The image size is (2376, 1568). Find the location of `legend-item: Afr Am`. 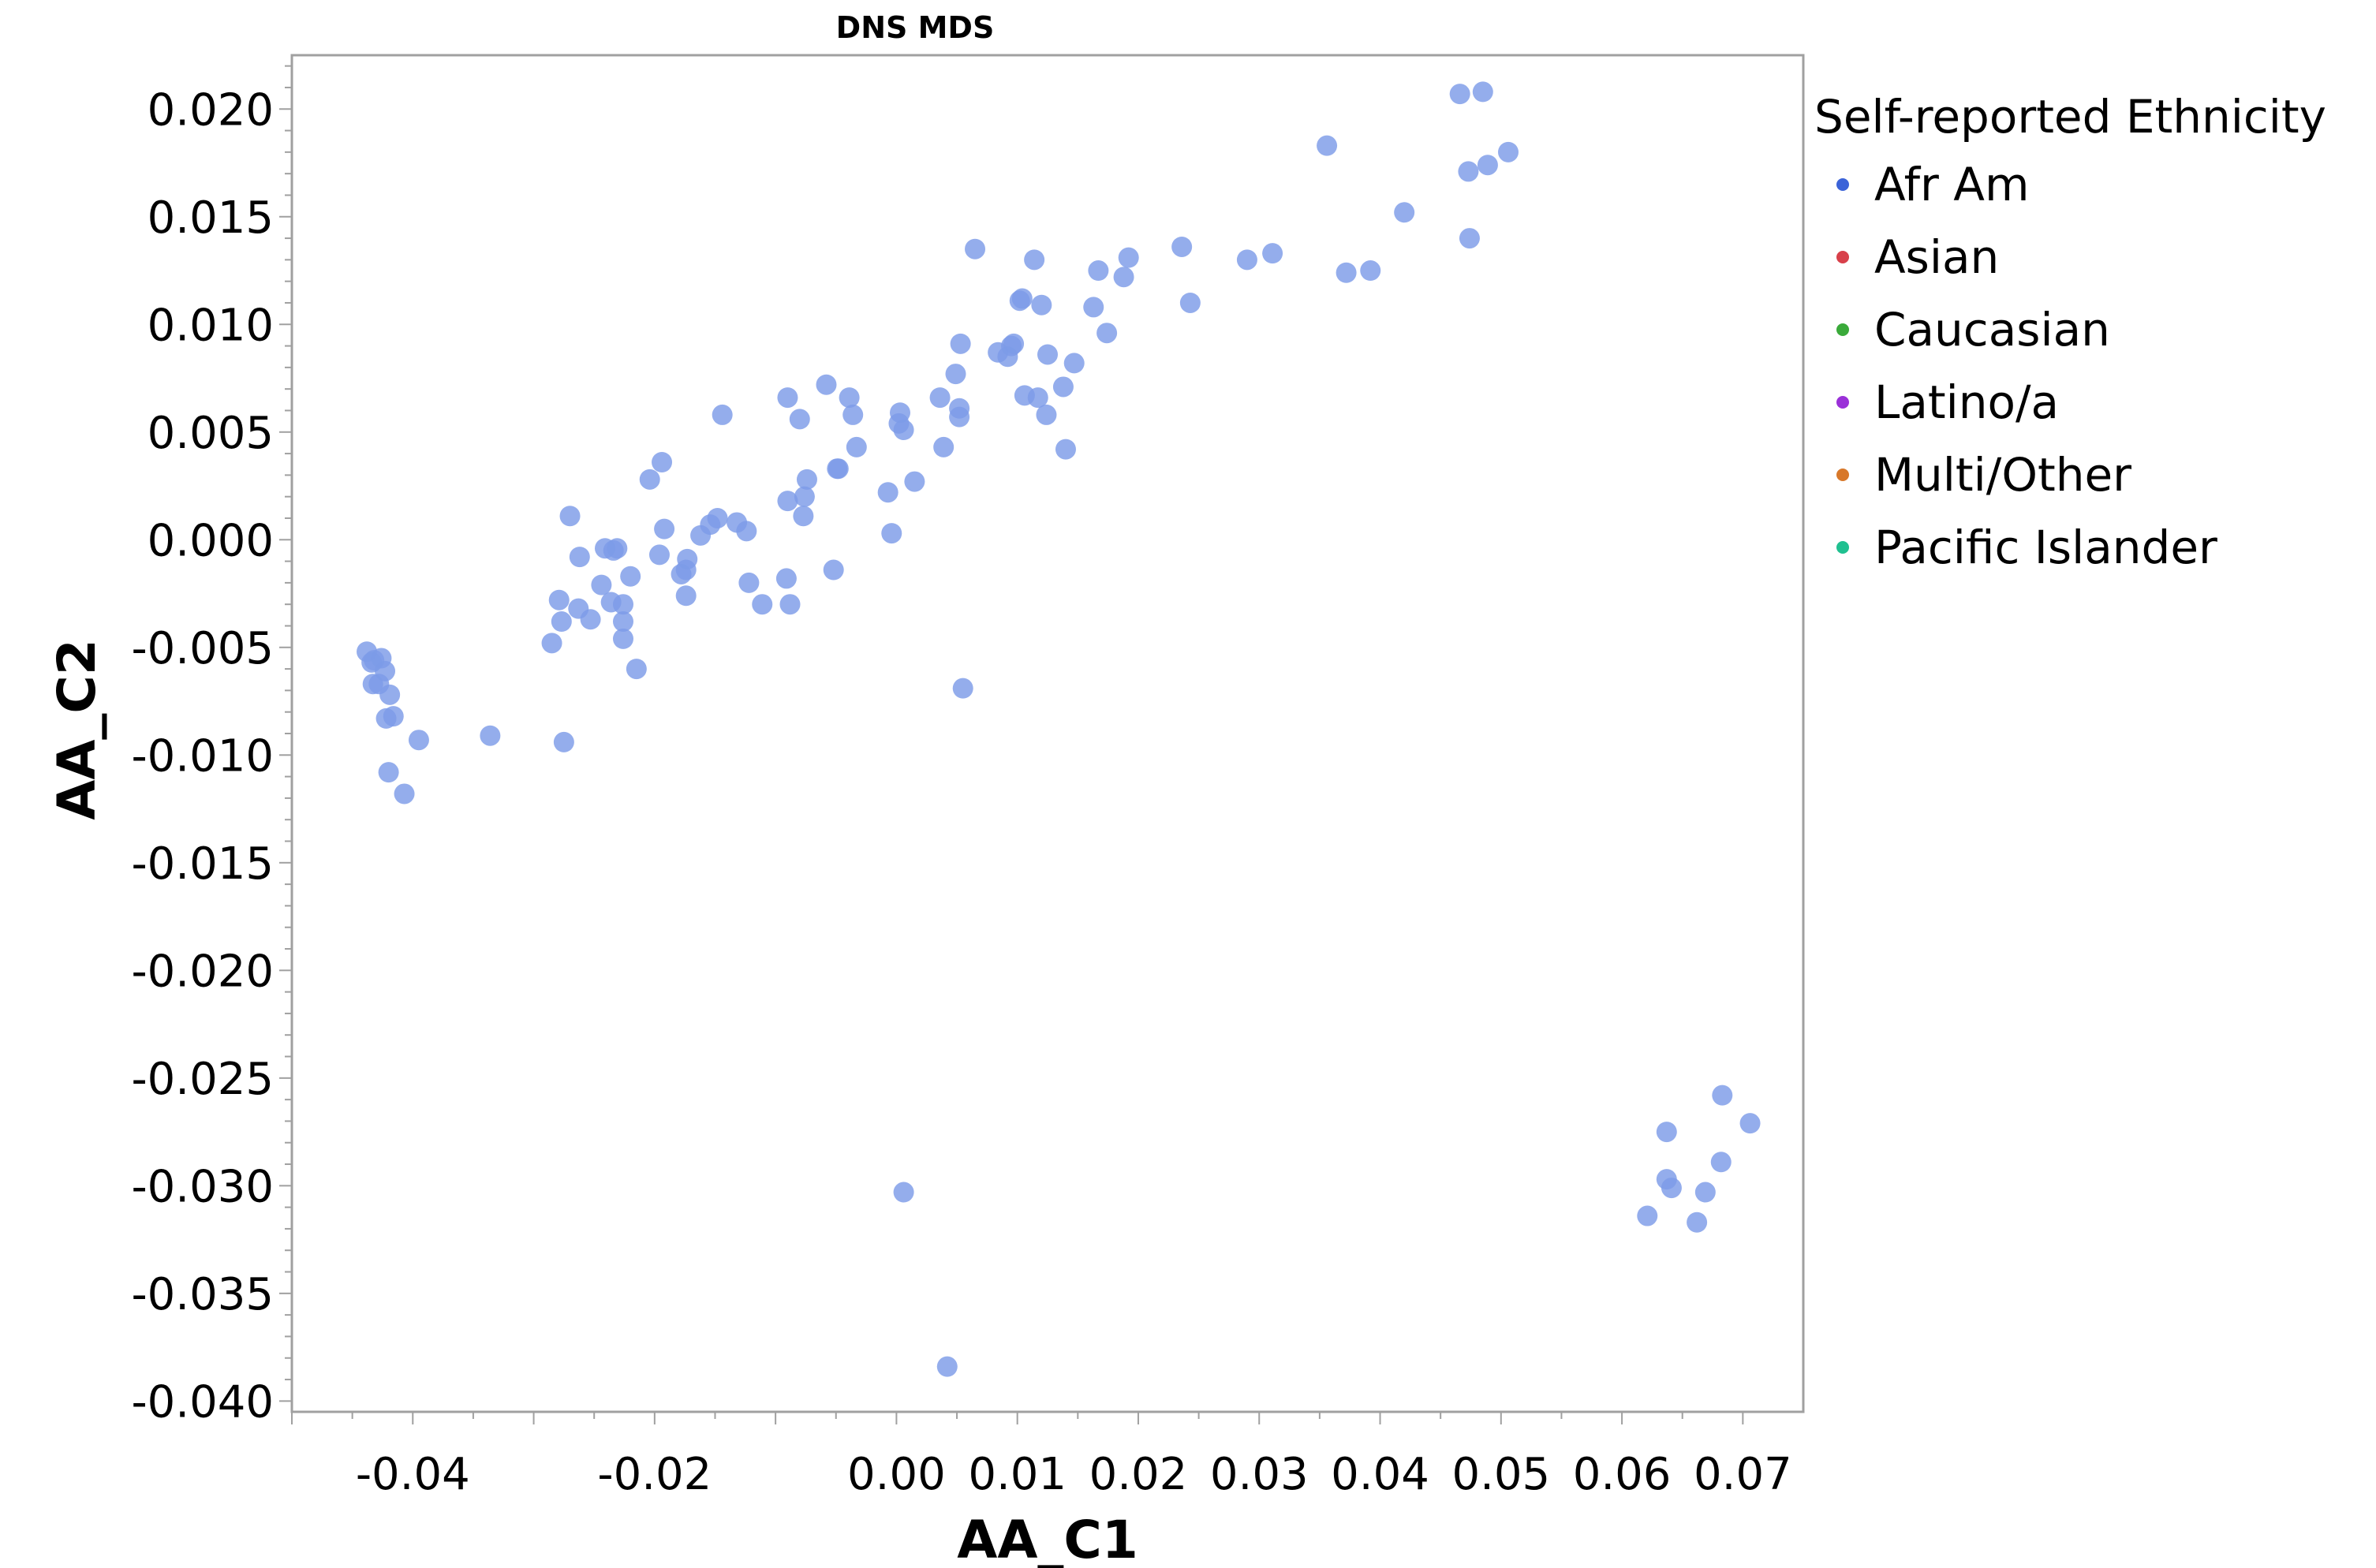

legend-item: Afr Am is located at coordinates (2070, 184).